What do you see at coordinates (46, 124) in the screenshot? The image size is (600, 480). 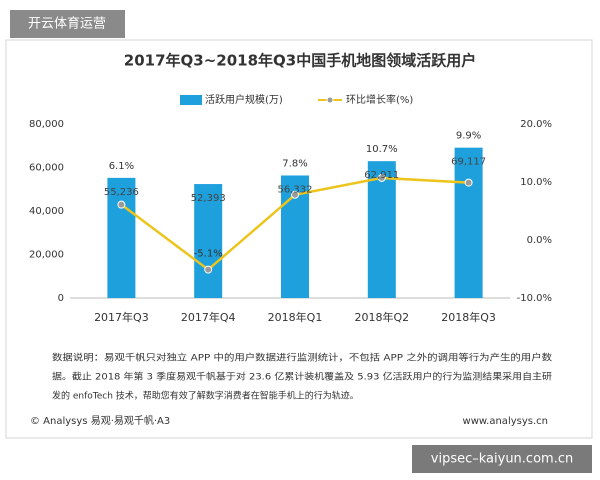 I see `y-tick-label: 80,000` at bounding box center [46, 124].